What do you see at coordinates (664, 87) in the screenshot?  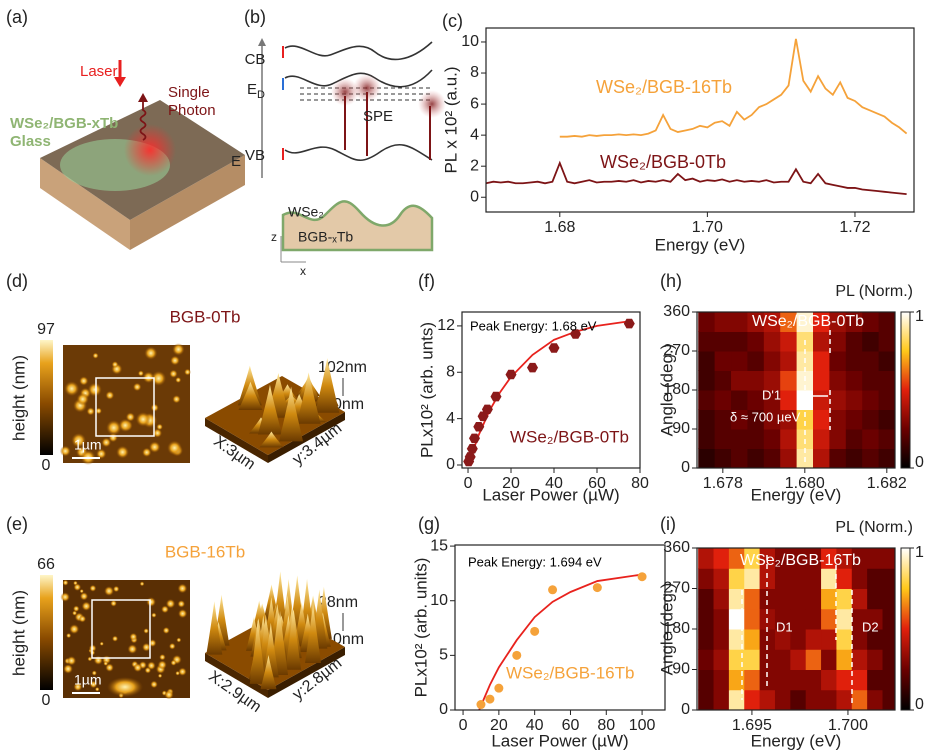 I see `annotation: WSe₂/BGB-16Tb` at bounding box center [664, 87].